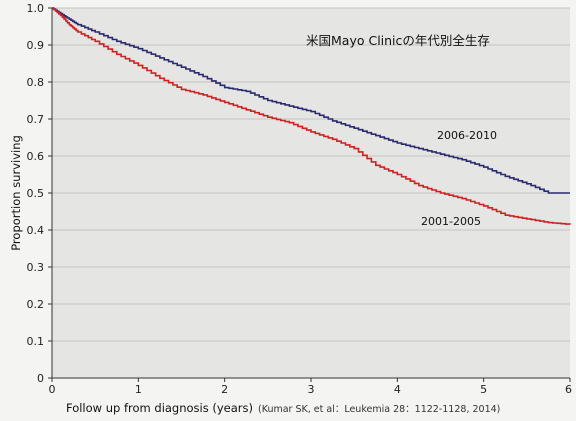 The height and width of the screenshot is (421, 576). I want to click on y-tick-label: 0.4, so click(36, 230).